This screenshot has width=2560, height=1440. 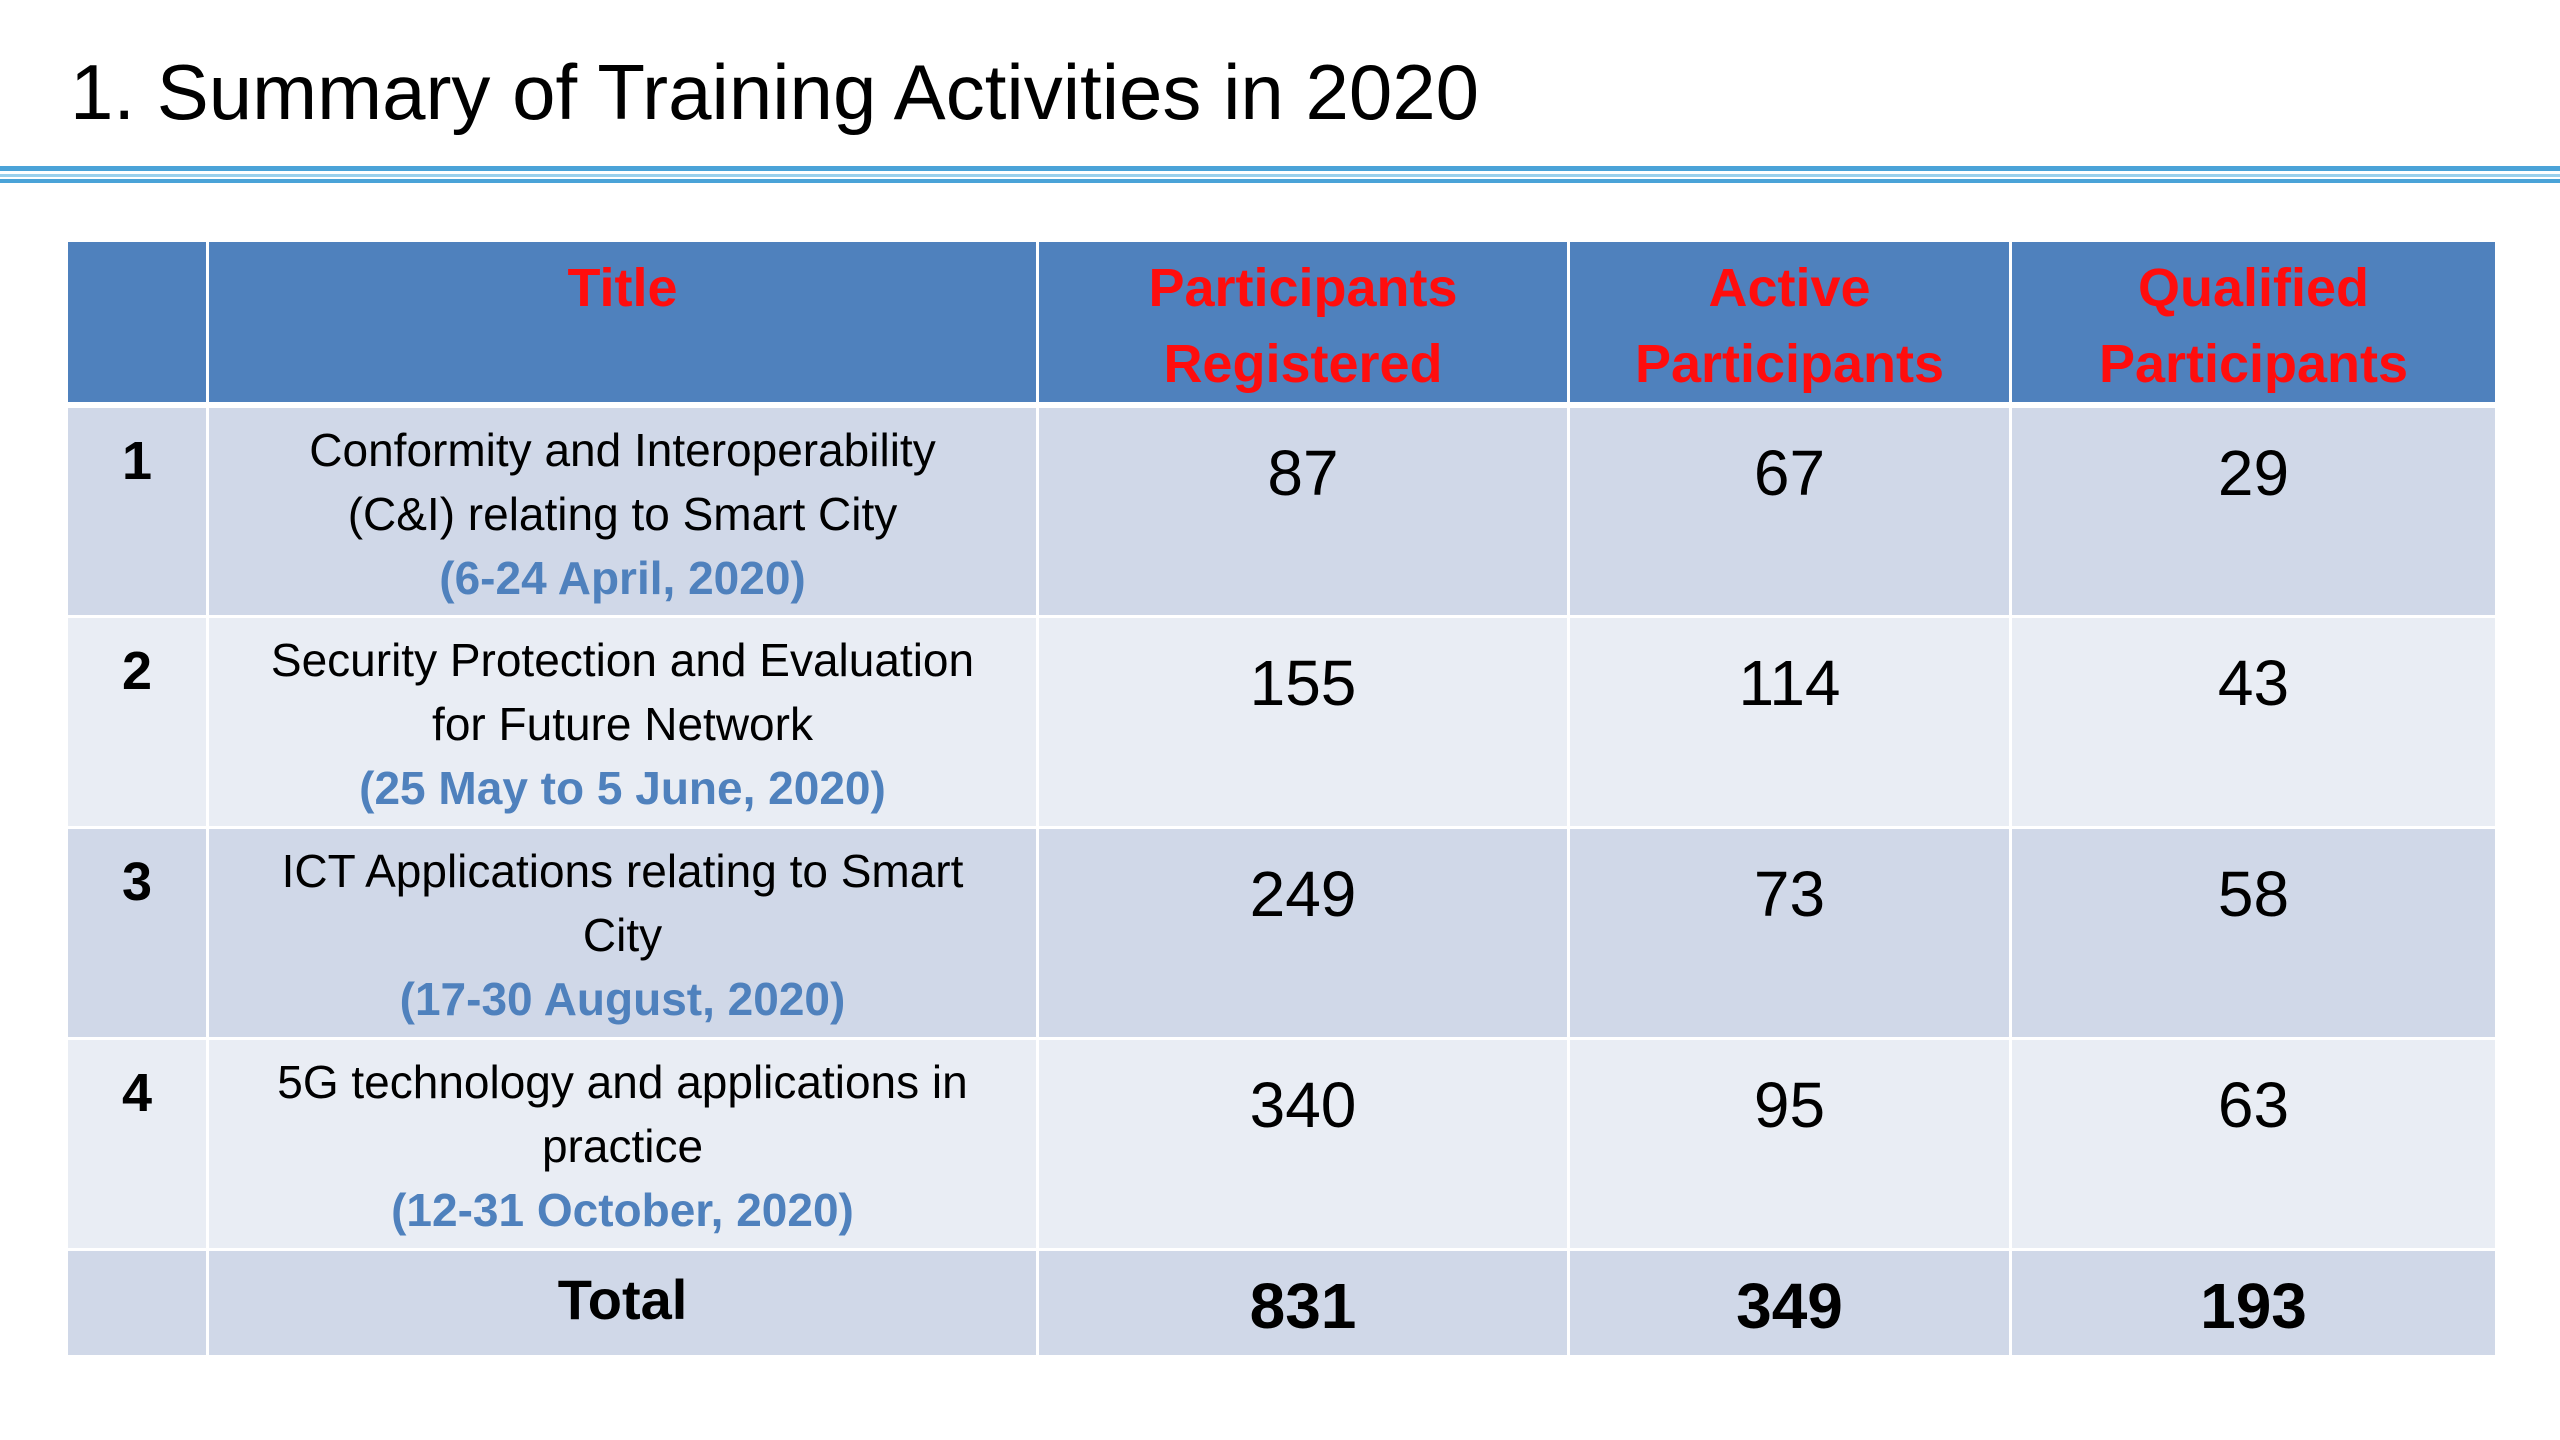 I want to click on total-active: 349, so click(x=1789, y=1302).